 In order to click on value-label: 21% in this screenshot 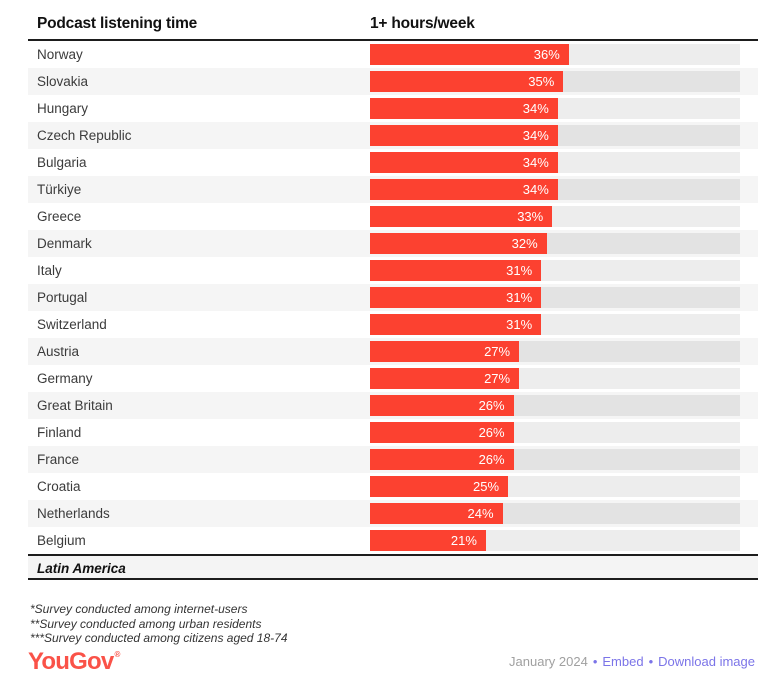, I will do `click(463, 540)`.